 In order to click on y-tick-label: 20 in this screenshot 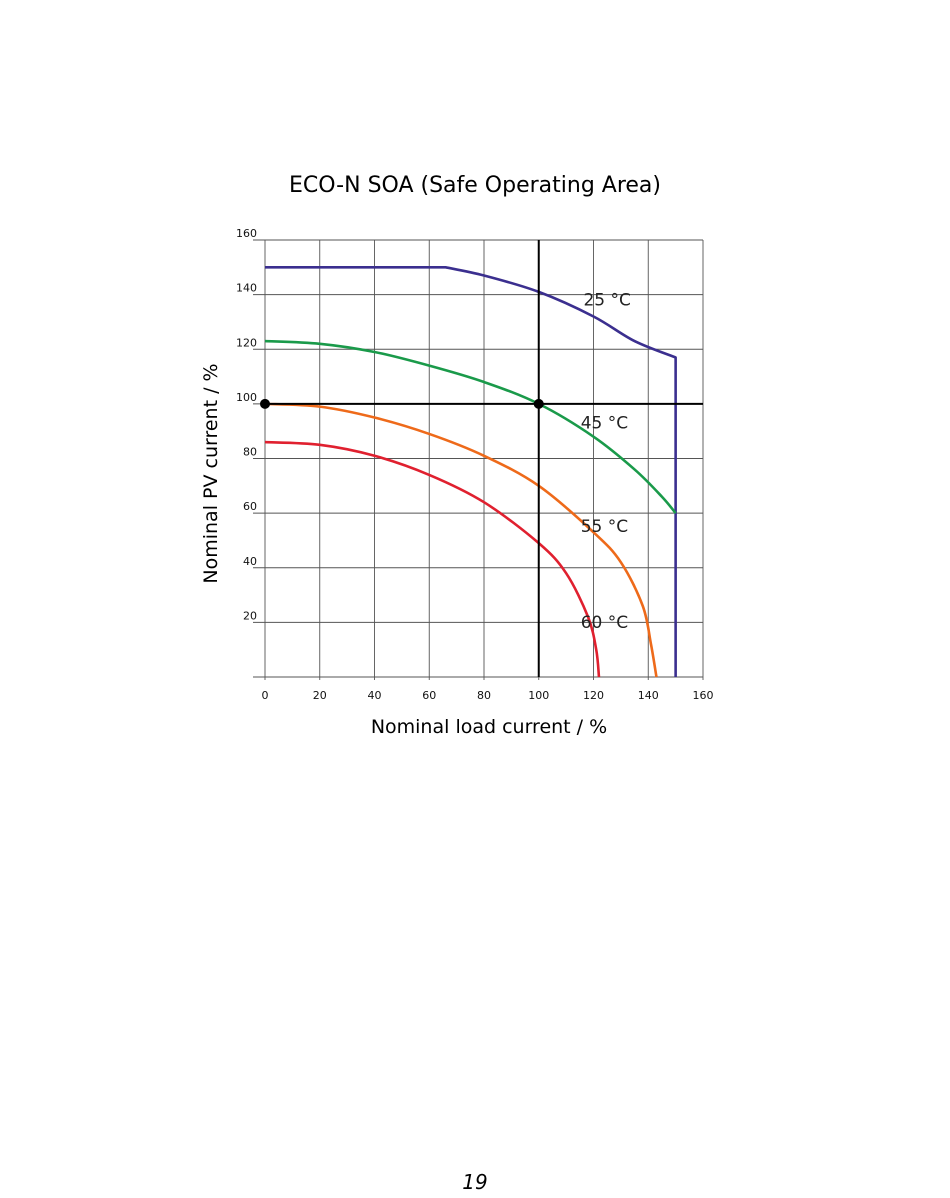, I will do `click(250, 615)`.